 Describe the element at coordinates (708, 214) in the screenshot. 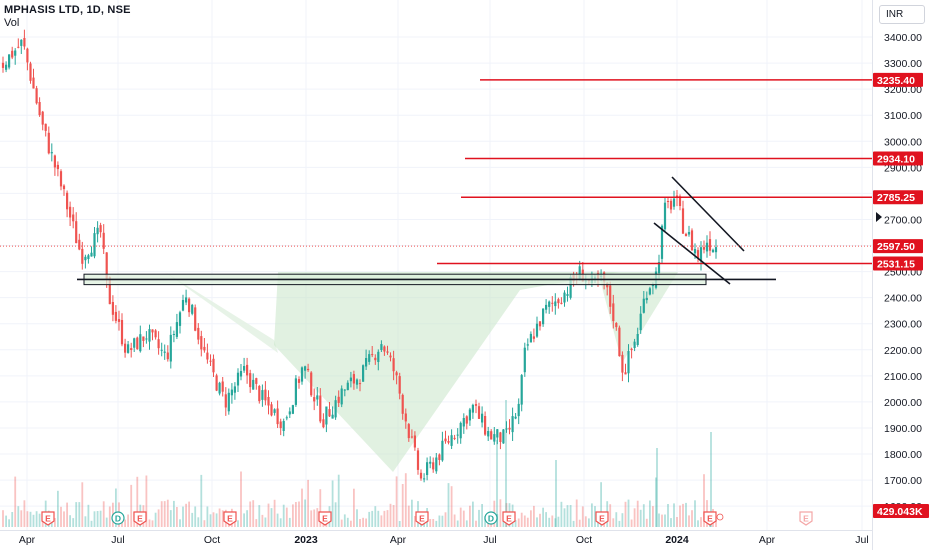

I see `wedge-upper-line` at that location.